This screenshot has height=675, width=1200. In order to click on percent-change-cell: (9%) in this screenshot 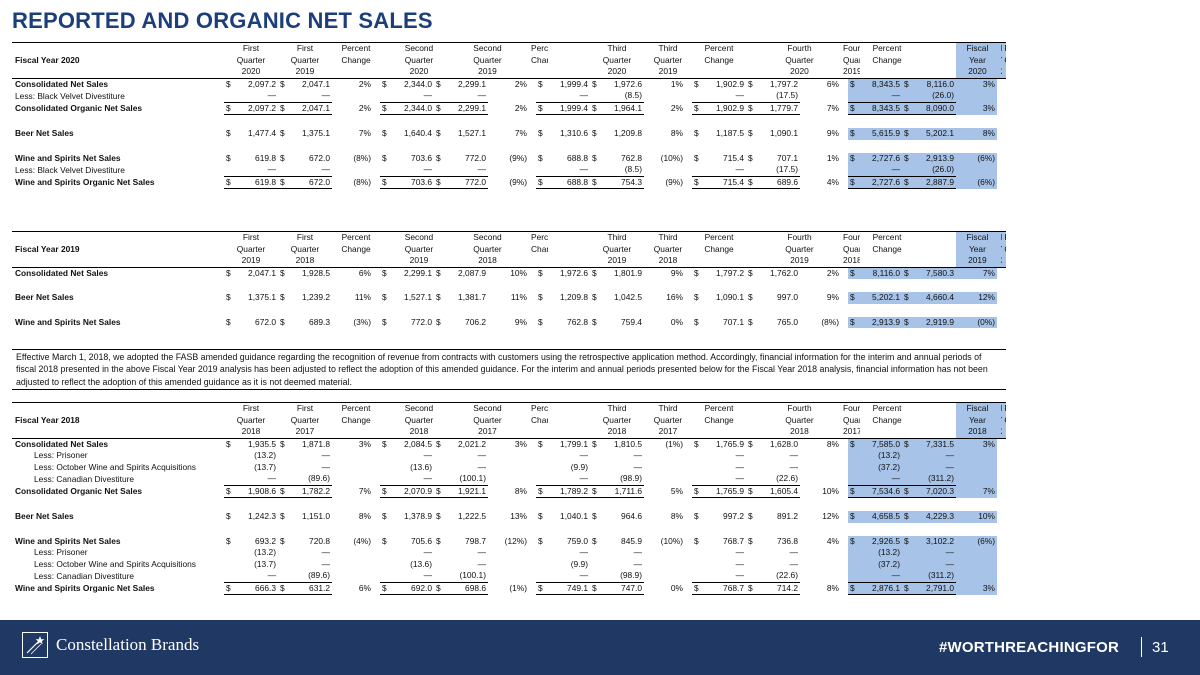, I will do `click(518, 181)`.